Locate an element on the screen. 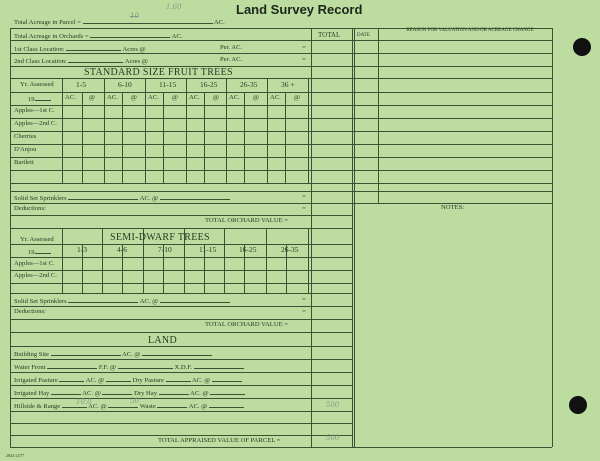  standard-deductions-label: Deductions: is located at coordinates (30, 208).